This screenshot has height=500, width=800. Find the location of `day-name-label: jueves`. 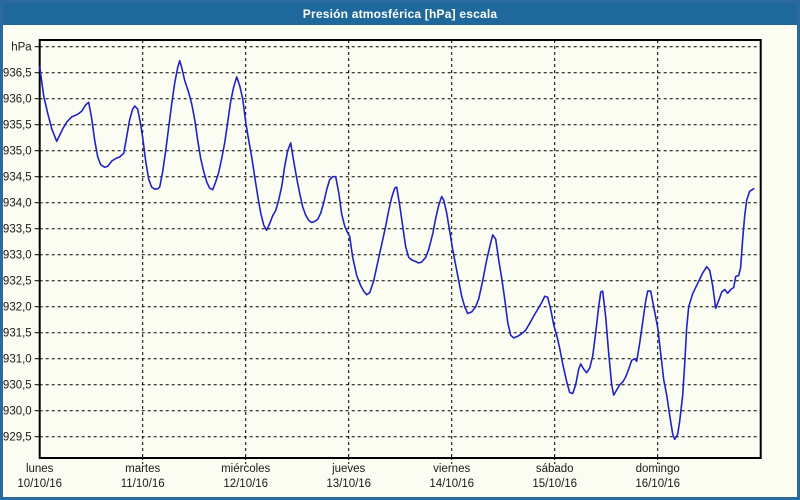

day-name-label: jueves is located at coordinates (348, 469).